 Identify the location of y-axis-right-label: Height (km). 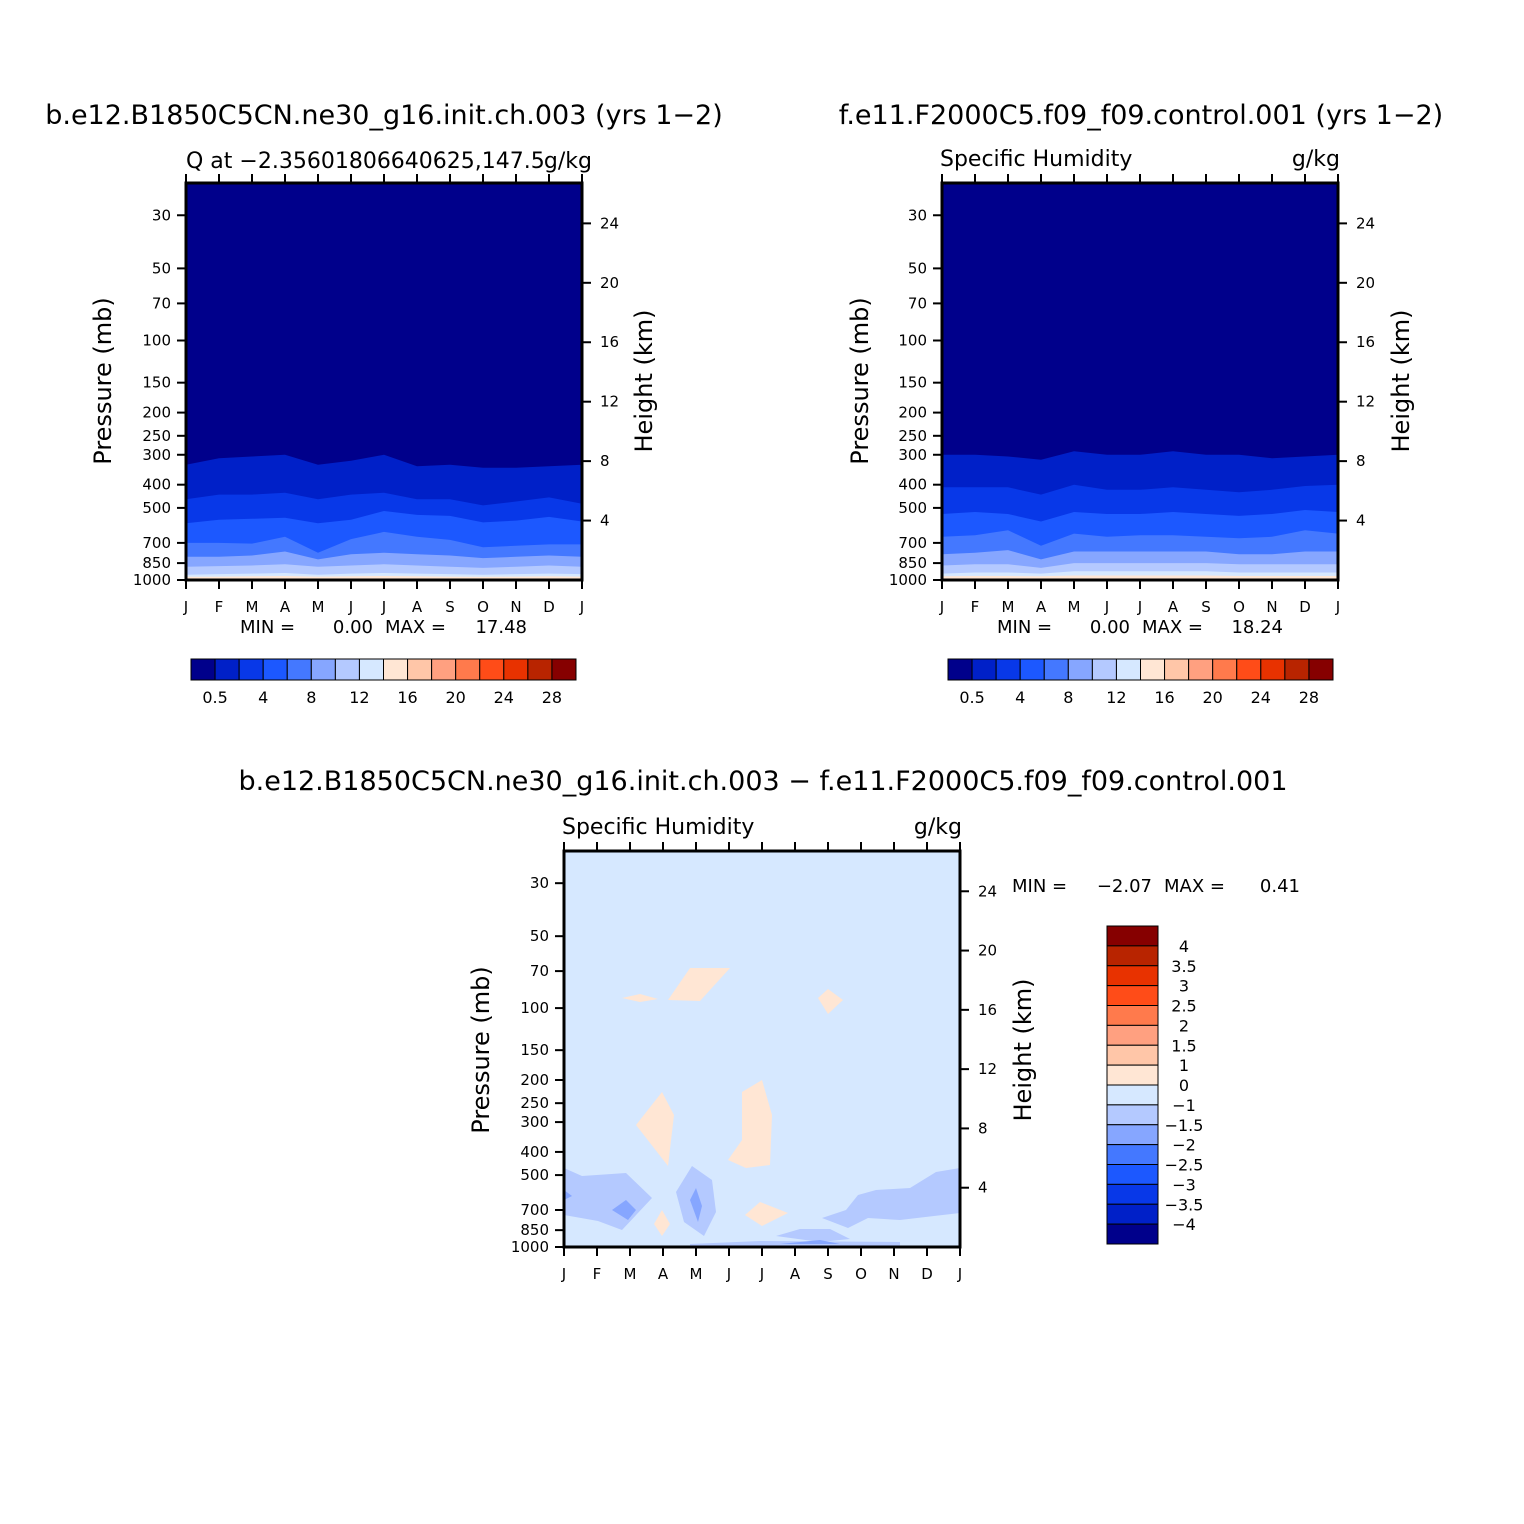
(1023, 1050).